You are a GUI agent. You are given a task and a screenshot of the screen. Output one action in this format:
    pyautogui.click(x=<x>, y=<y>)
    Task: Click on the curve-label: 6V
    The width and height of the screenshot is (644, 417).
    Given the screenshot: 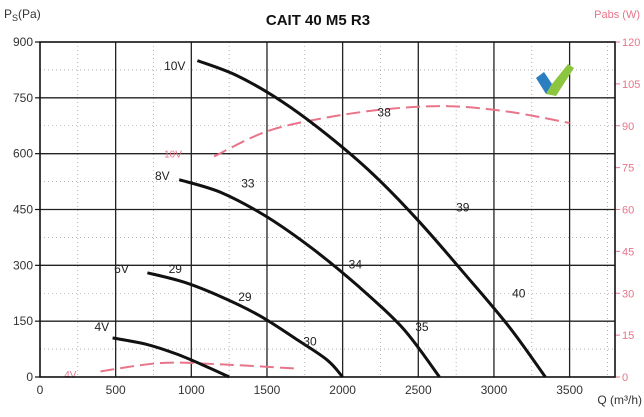 What is the action you would take?
    pyautogui.click(x=121, y=269)
    